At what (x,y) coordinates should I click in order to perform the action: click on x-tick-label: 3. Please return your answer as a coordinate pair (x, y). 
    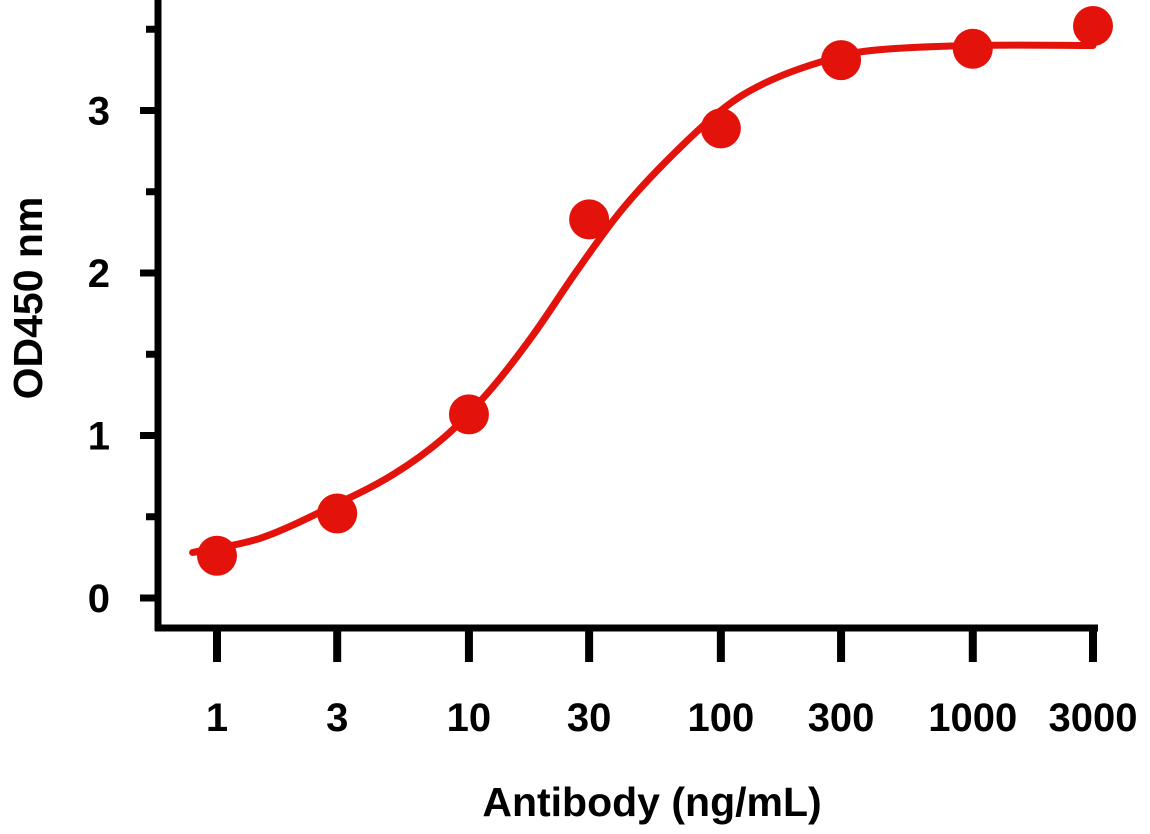
    Looking at the image, I should click on (337, 718).